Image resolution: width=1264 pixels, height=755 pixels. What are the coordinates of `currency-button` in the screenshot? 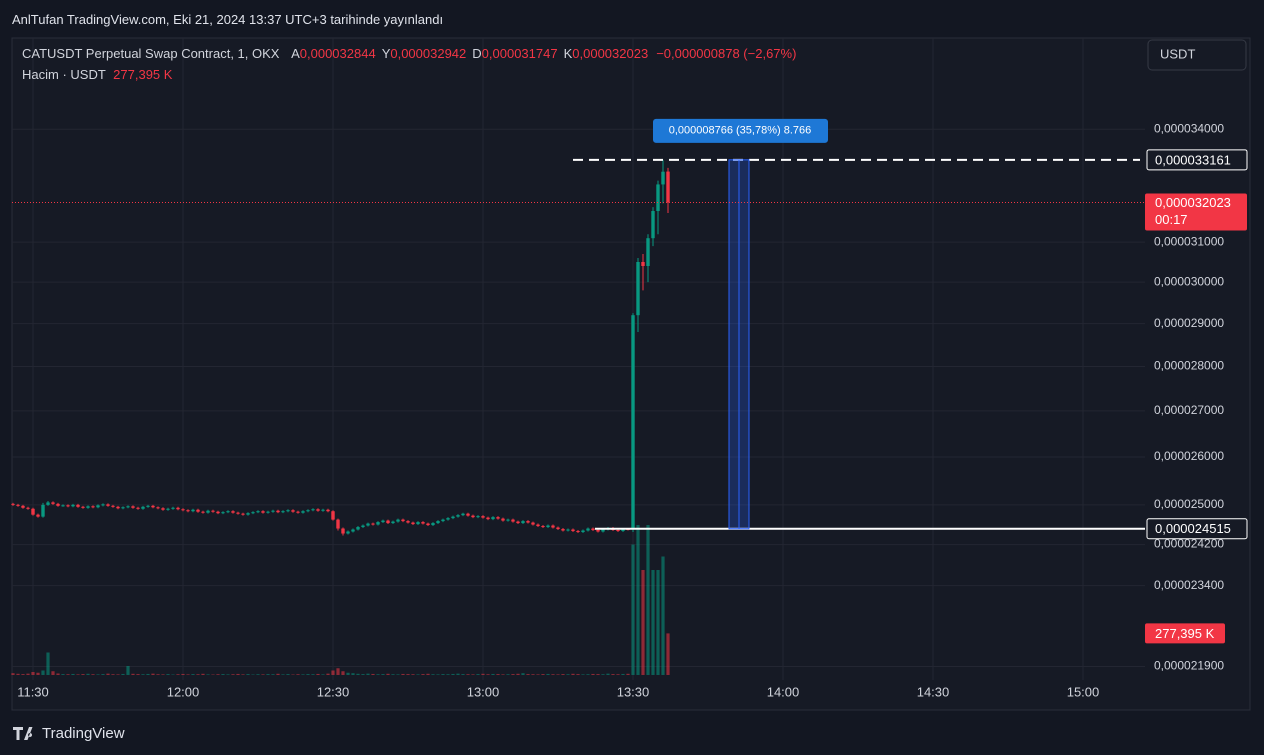 It's located at (1197, 55).